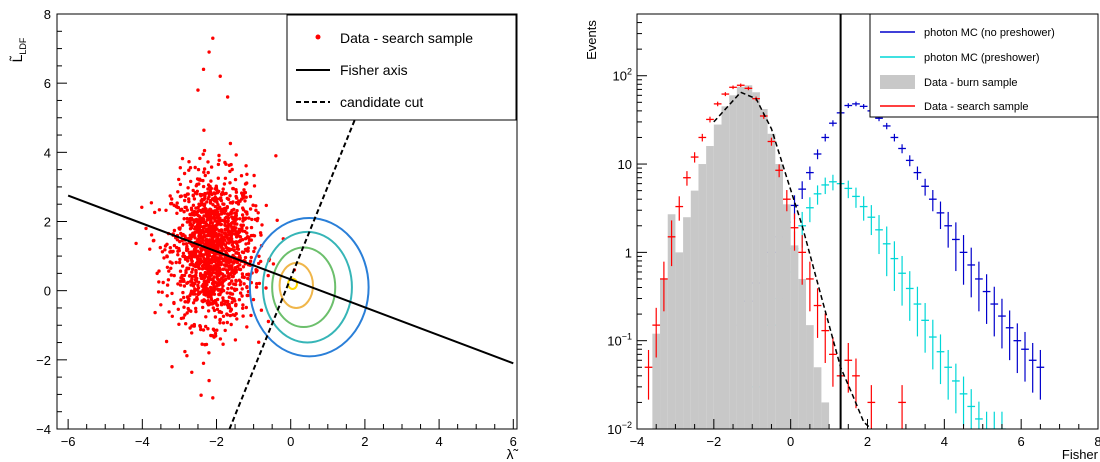 The height and width of the screenshot is (462, 1100). I want to click on series-fit, so click(792, 260).